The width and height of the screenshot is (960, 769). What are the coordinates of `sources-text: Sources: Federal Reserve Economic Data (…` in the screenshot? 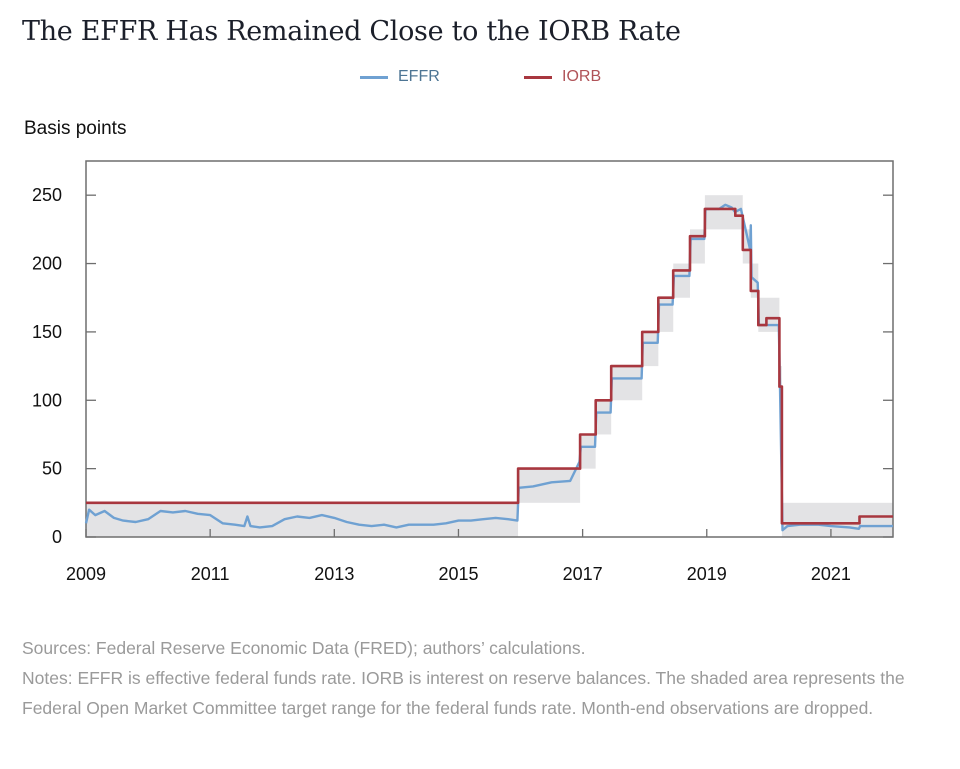 It's located at (304, 648).